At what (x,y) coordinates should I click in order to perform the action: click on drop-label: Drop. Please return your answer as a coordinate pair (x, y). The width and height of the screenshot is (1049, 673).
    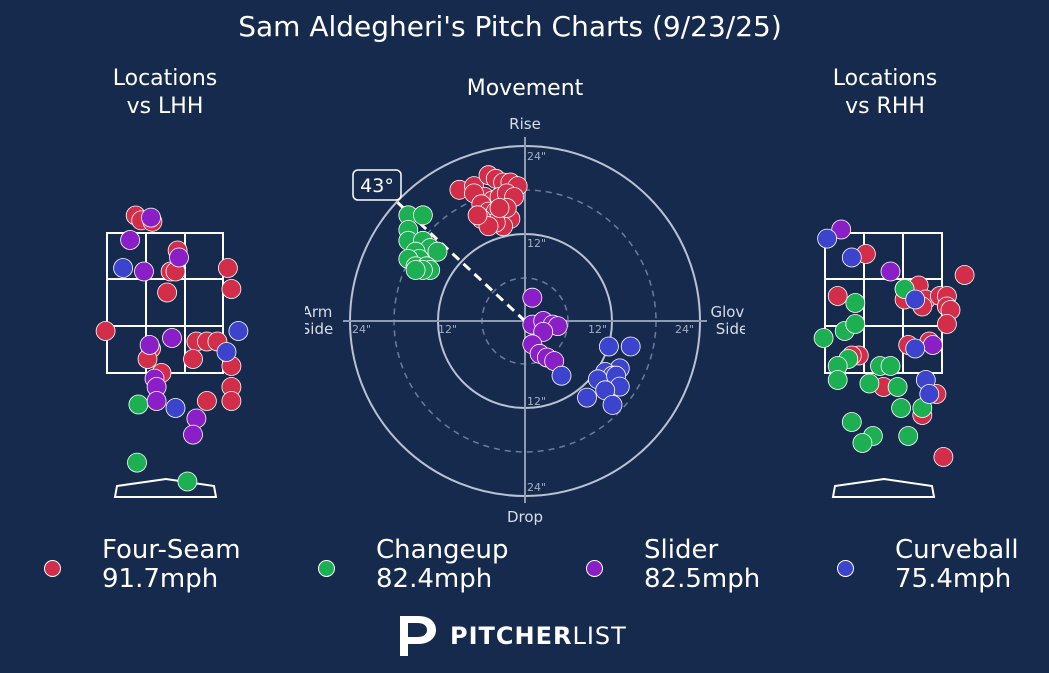
    Looking at the image, I should click on (525, 517).